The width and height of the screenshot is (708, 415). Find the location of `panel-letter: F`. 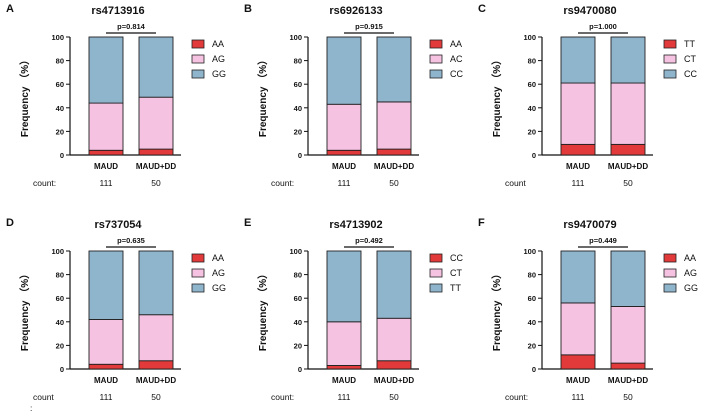

panel-letter: F is located at coordinates (481, 223).